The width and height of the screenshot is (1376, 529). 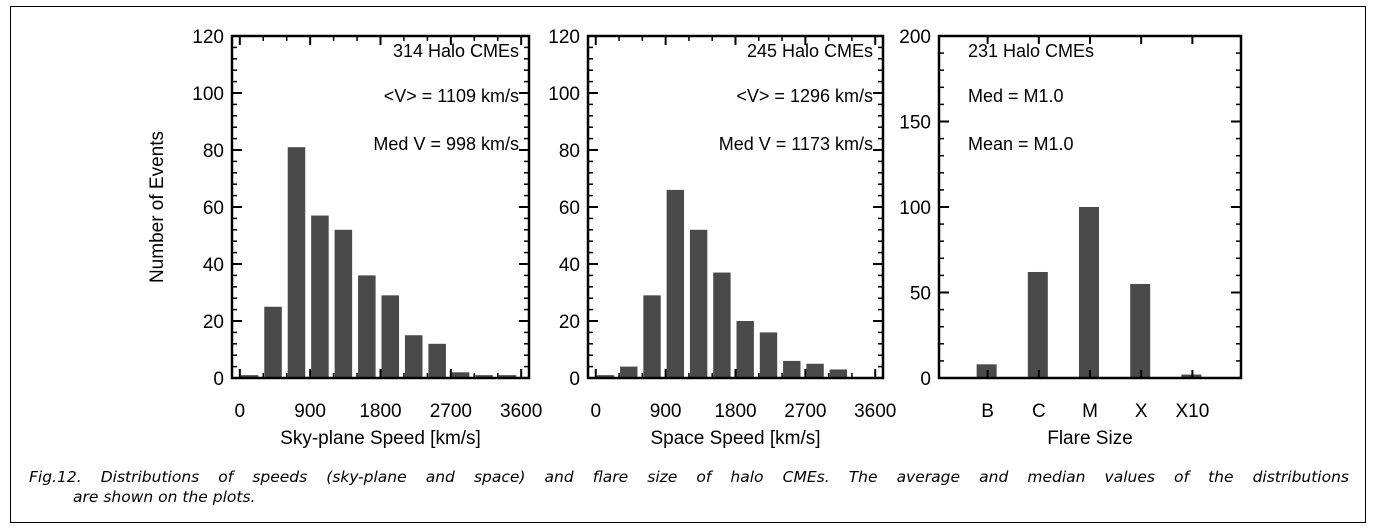 What do you see at coordinates (1192, 411) in the screenshot?
I see `x-tick-label: X10` at bounding box center [1192, 411].